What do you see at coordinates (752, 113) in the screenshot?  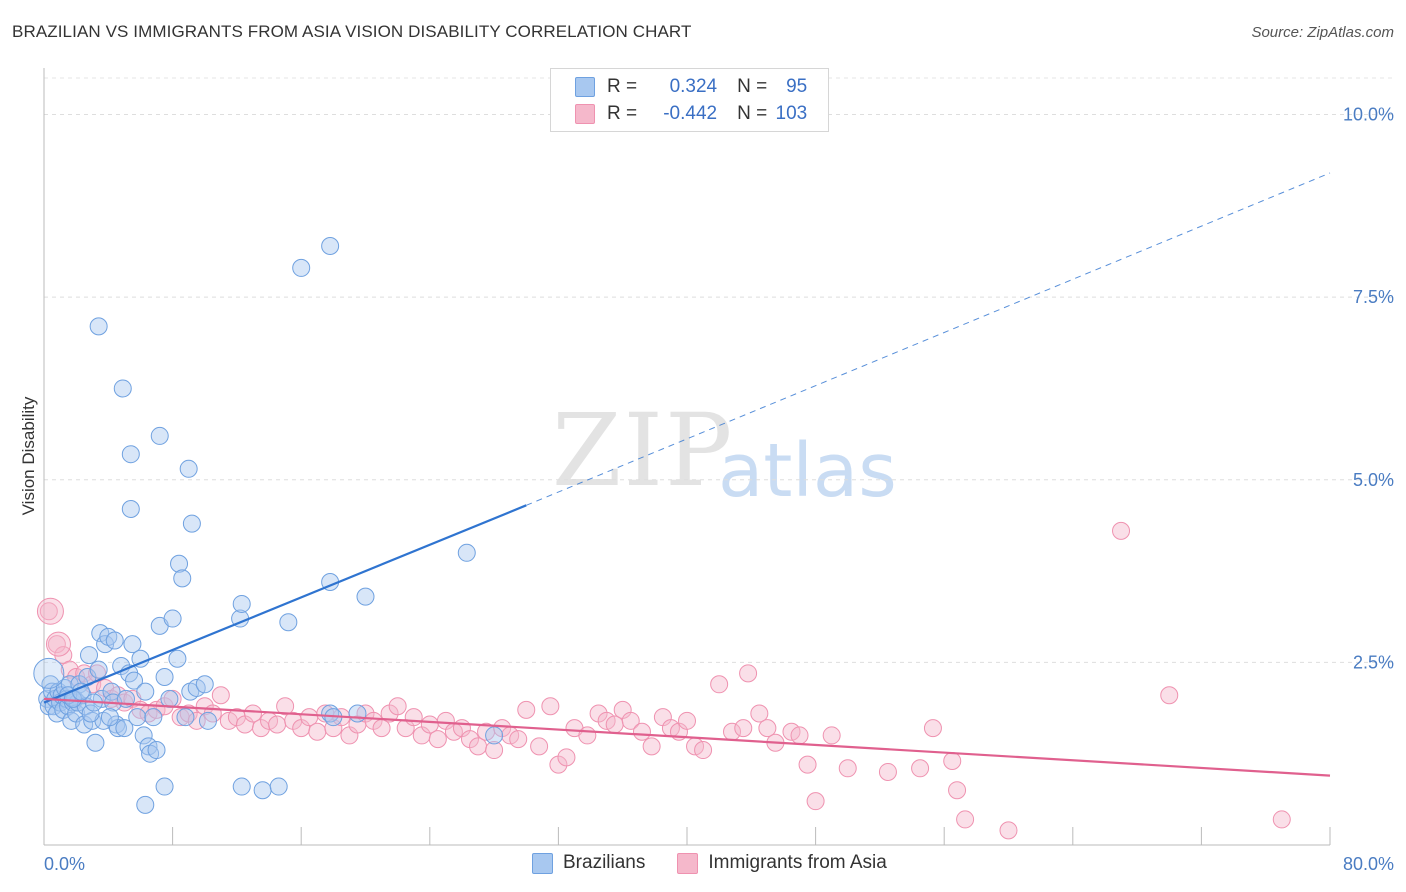 I see `legend-n-label: N =` at bounding box center [752, 113].